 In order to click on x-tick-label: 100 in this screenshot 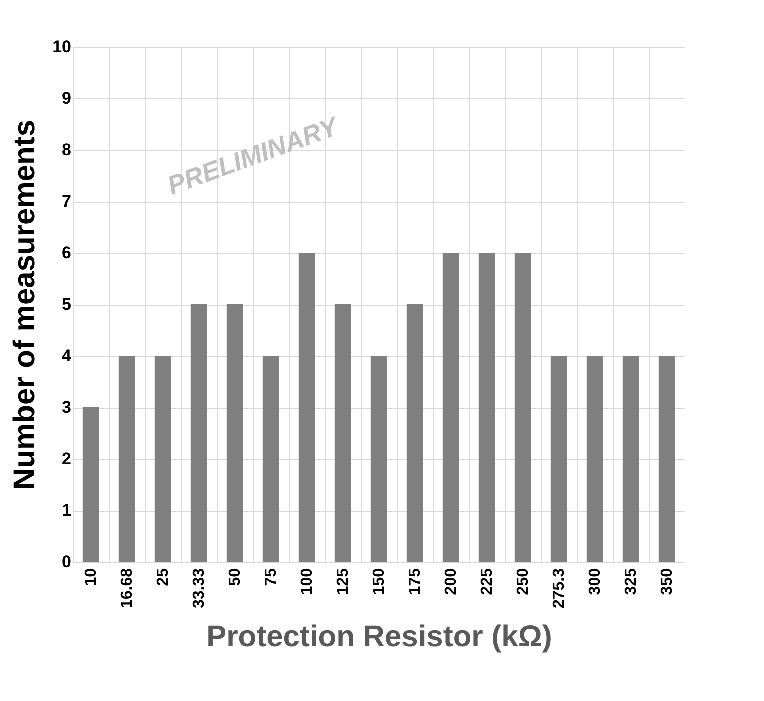, I will do `click(307, 582)`.